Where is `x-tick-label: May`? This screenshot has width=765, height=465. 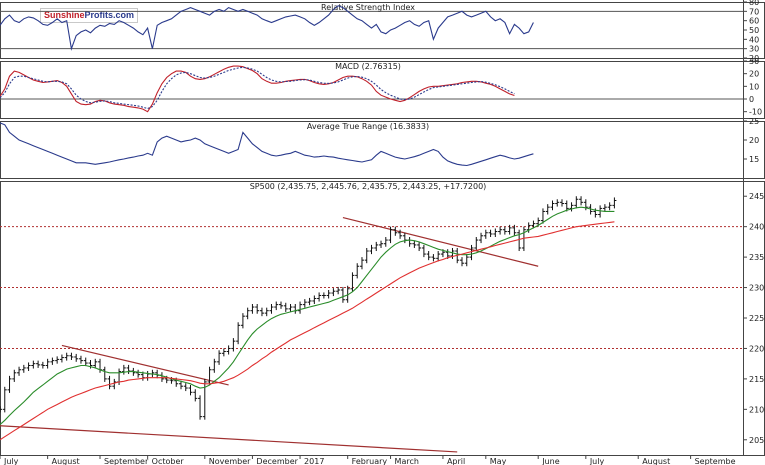 x-tick-label: May is located at coordinates (498, 461).